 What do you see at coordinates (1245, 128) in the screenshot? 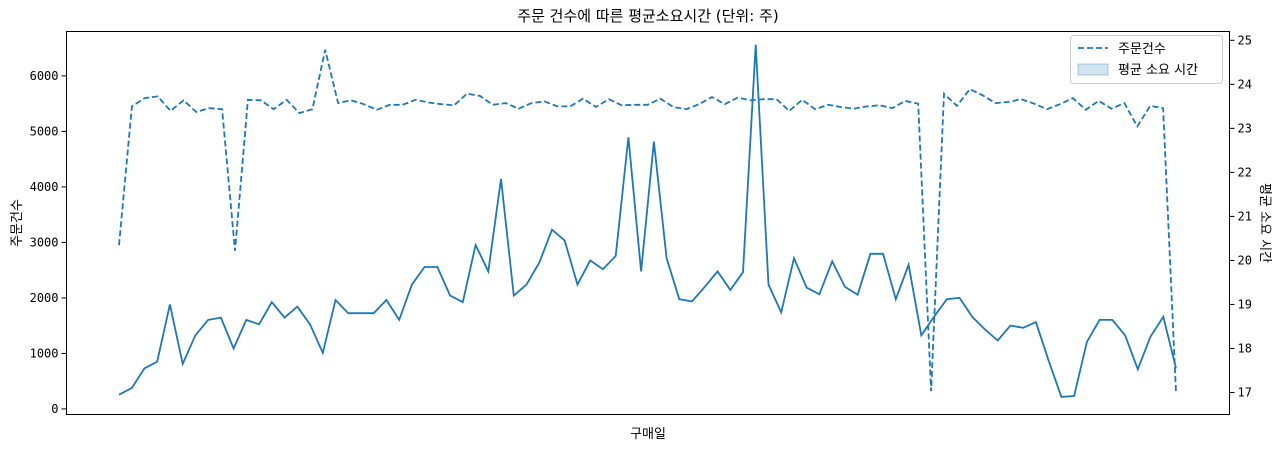
I see `right-tick-label: 23` at bounding box center [1245, 128].